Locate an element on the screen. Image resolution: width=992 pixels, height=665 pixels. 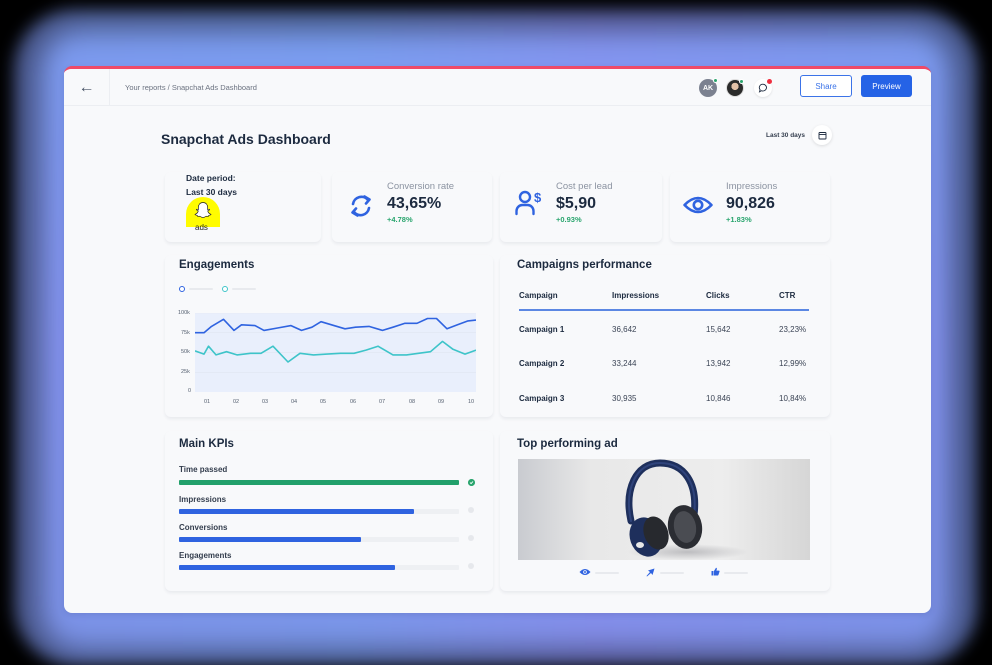
avatar-user-photo is located at coordinates (735, 88).